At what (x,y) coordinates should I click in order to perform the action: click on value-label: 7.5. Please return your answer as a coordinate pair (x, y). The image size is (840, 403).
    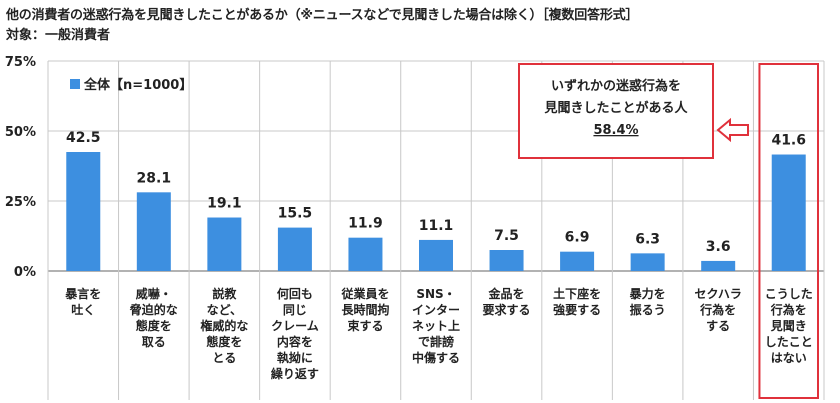
    Looking at the image, I should click on (506, 236).